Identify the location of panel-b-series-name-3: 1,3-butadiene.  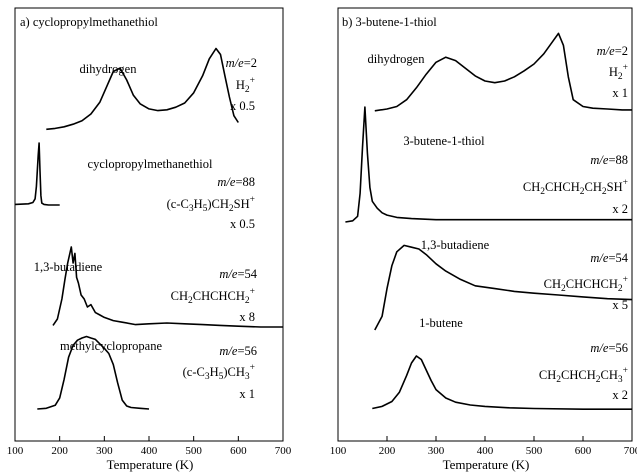
(455, 245).